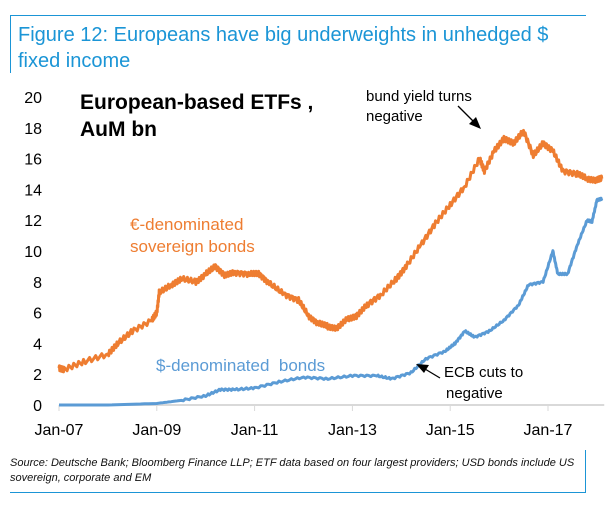  Describe the element at coordinates (37, 314) in the screenshot. I see `y-tick-label: 6` at that location.